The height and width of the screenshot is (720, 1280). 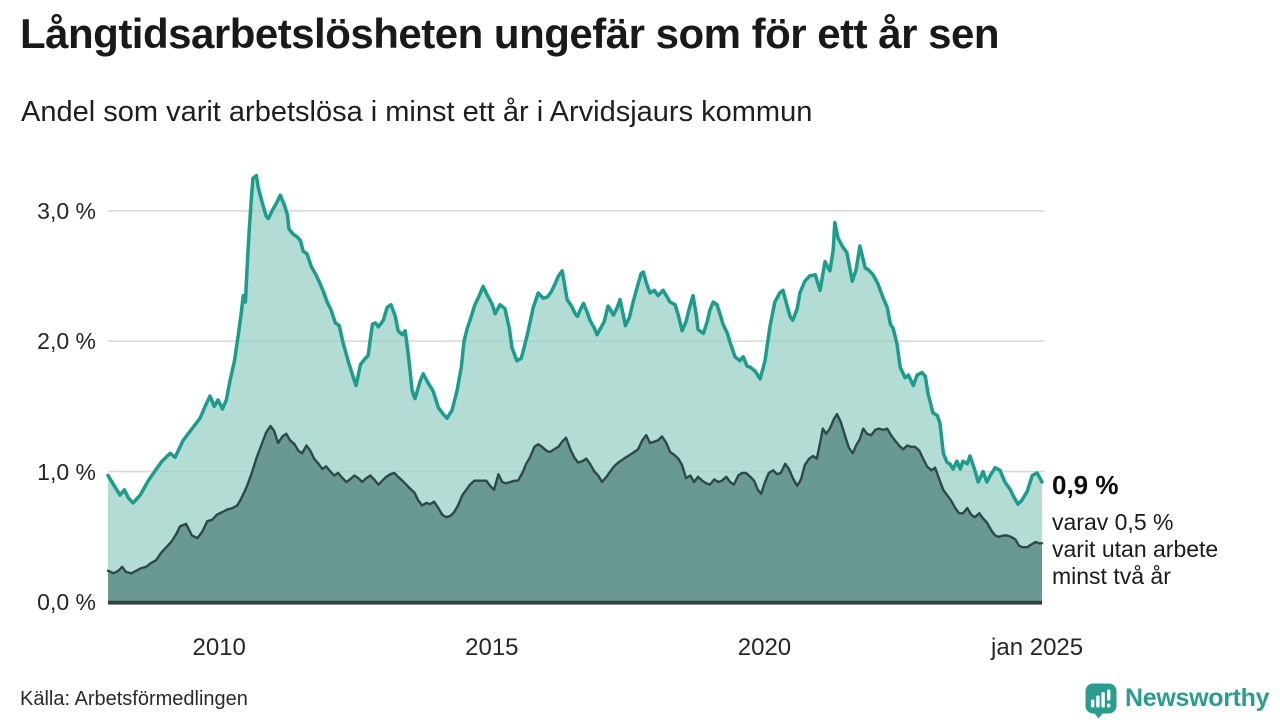 What do you see at coordinates (66, 602) in the screenshot?
I see `y-tick-label: 0,0 %` at bounding box center [66, 602].